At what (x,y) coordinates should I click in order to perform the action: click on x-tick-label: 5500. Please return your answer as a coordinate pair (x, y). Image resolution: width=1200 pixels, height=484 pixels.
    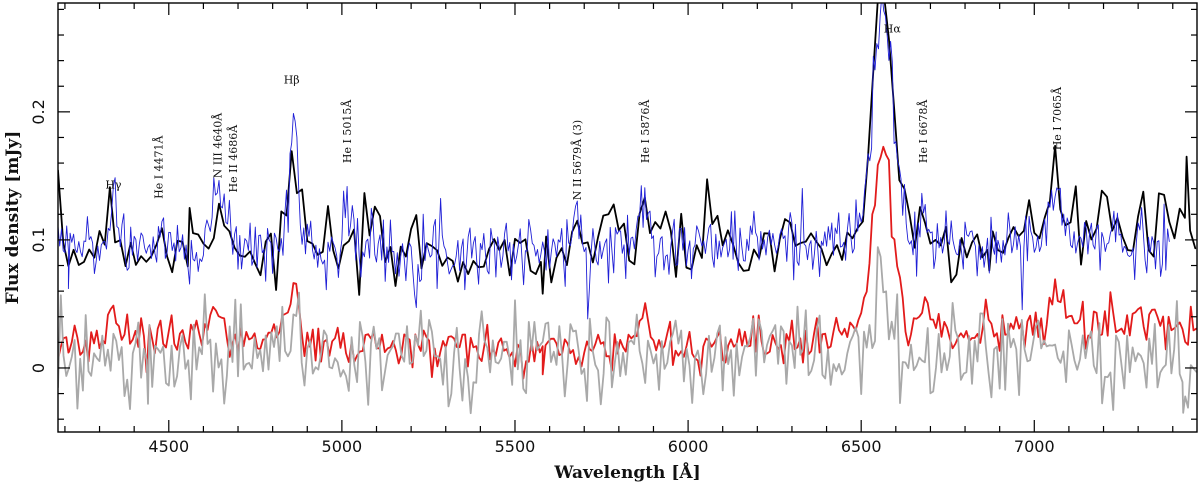
    Looking at the image, I should click on (515, 446).